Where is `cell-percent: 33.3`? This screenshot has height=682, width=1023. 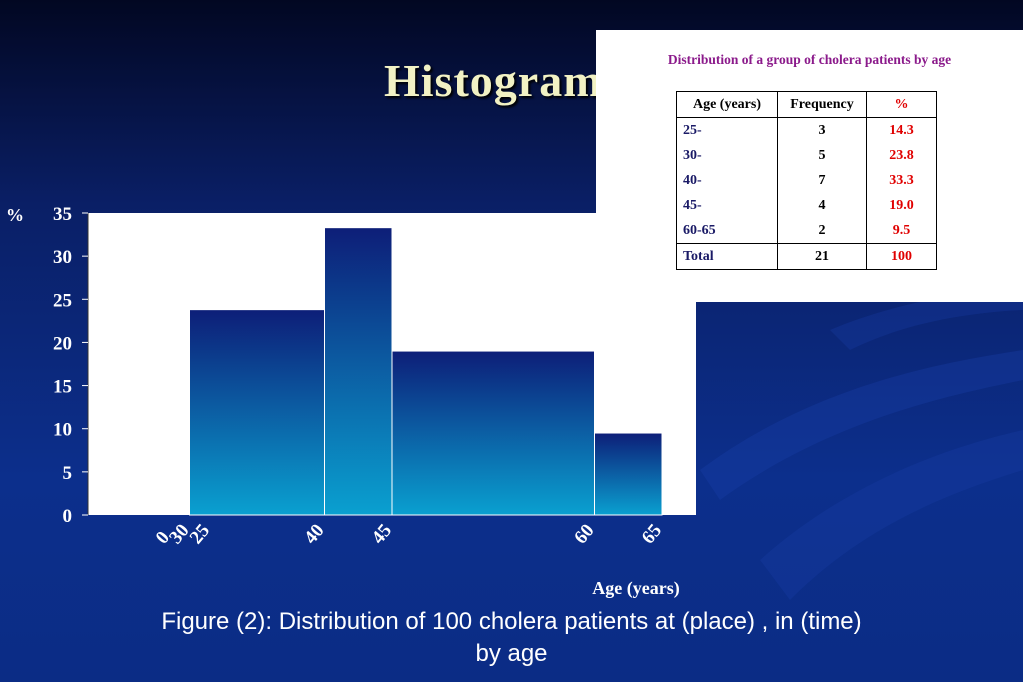
cell-percent: 33.3 is located at coordinates (901, 180).